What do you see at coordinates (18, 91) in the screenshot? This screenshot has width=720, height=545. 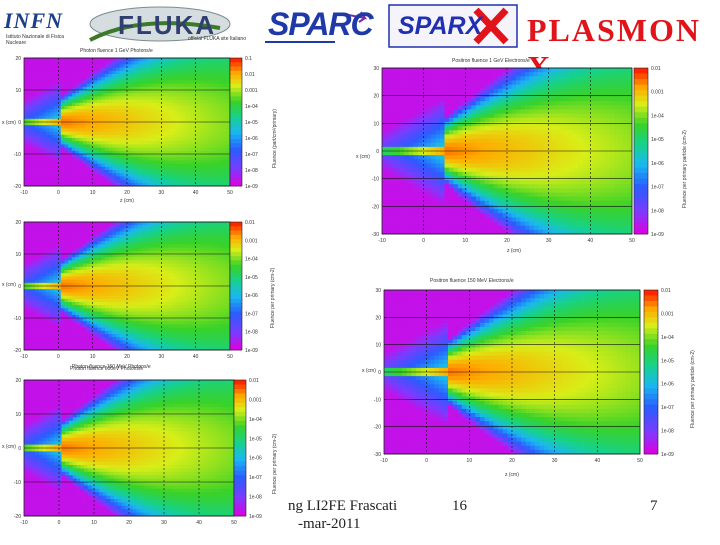 I see `y-tick-label: 10` at bounding box center [18, 91].